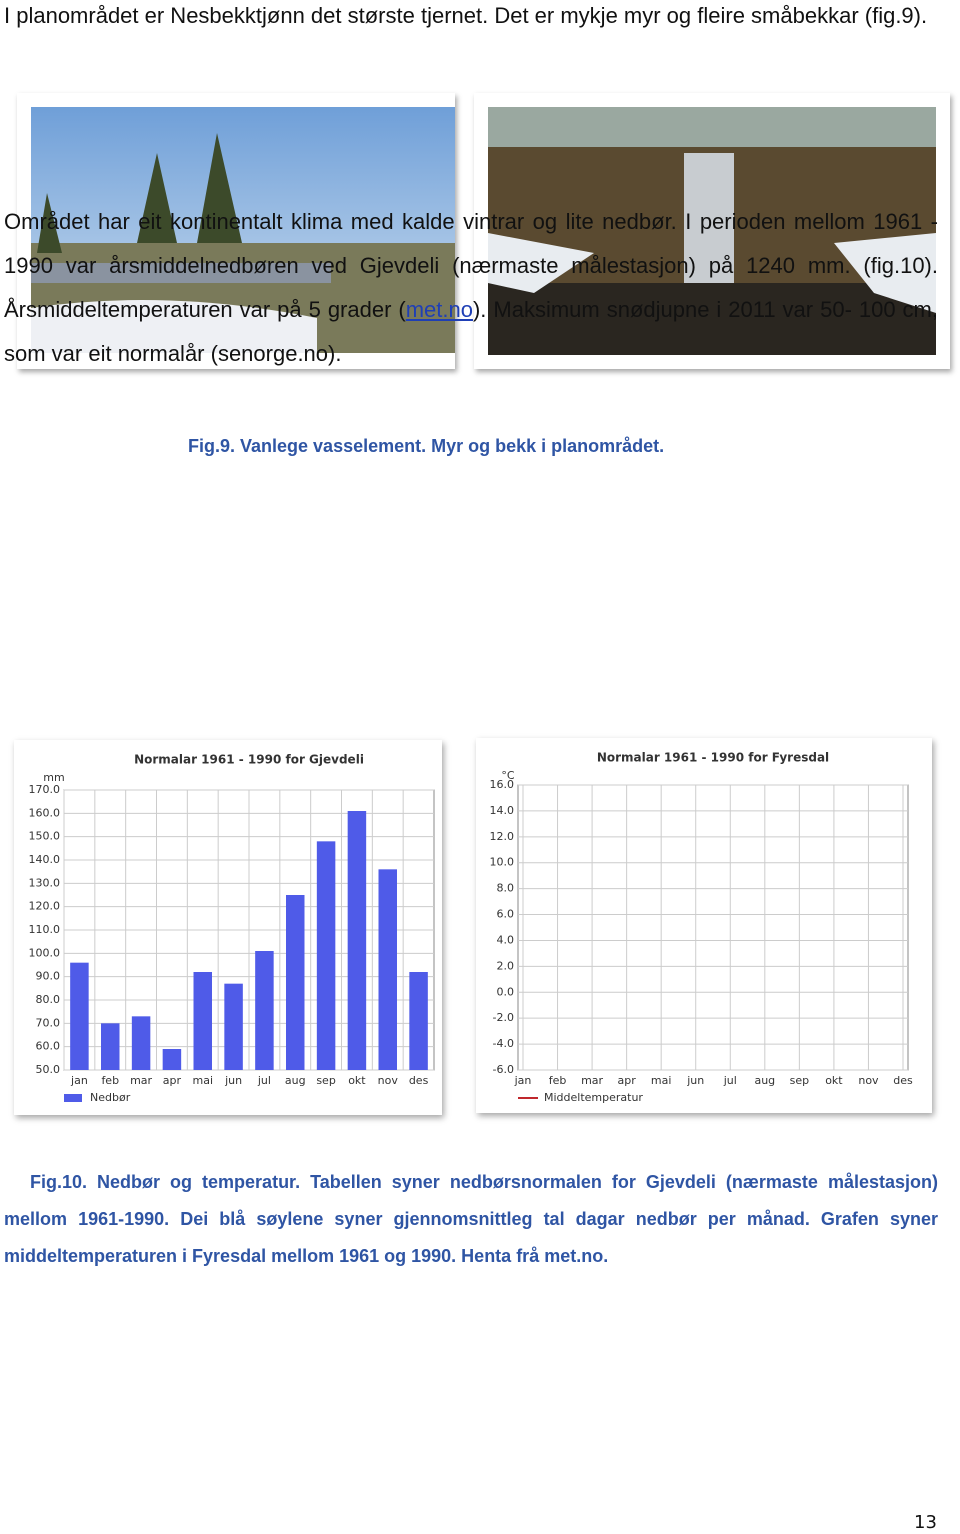  What do you see at coordinates (502, 862) in the screenshot?
I see `y-tick-label: 10.0` at bounding box center [502, 862].